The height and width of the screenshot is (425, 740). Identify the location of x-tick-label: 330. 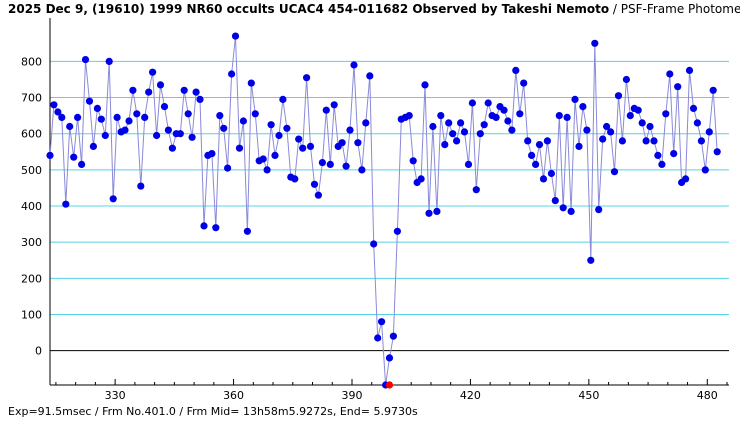
(115, 395).